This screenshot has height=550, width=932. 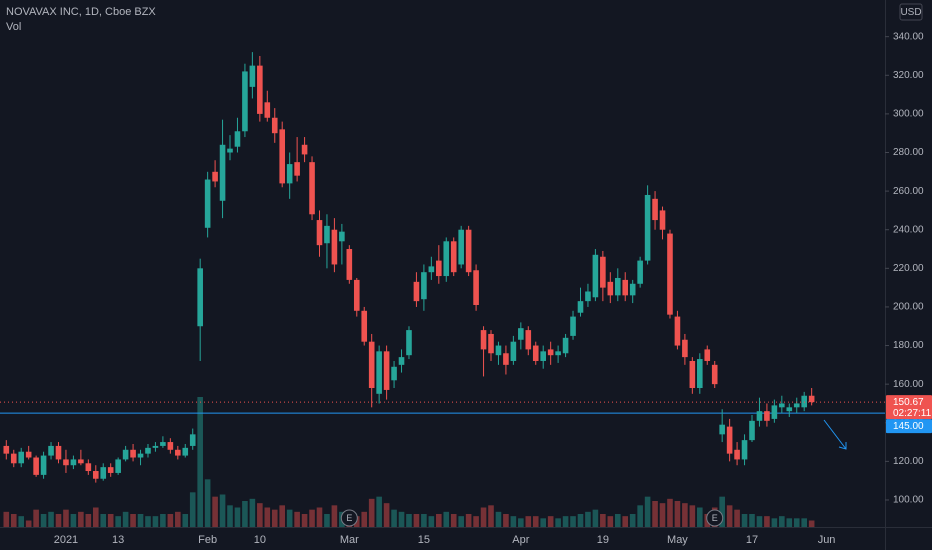 I want to click on x-tick-label: Mar, so click(x=349, y=540).